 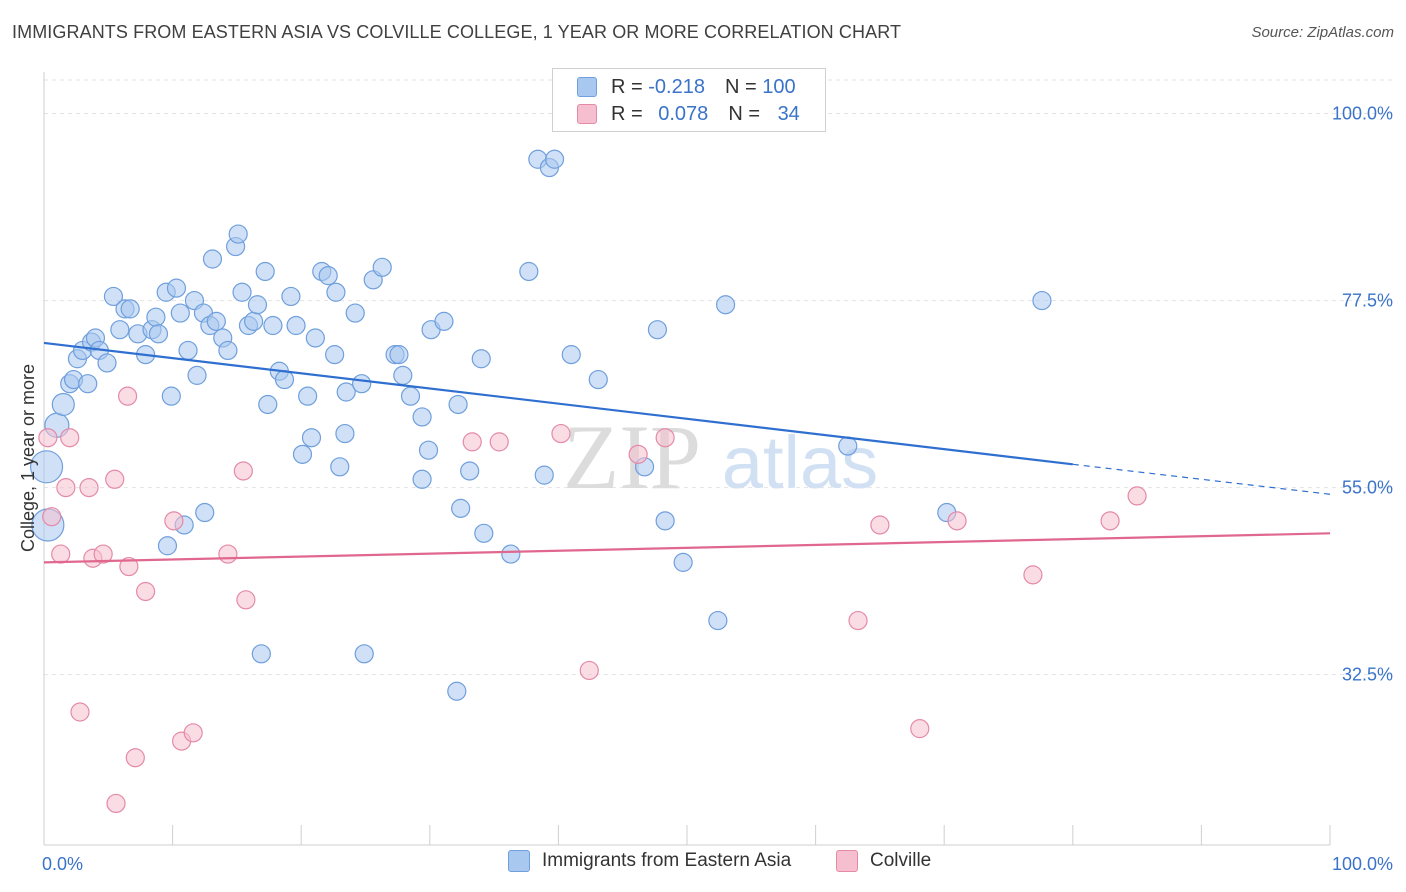 What do you see at coordinates (1367, 488) in the screenshot?
I see `y-tick-label: 55.0%` at bounding box center [1367, 488].